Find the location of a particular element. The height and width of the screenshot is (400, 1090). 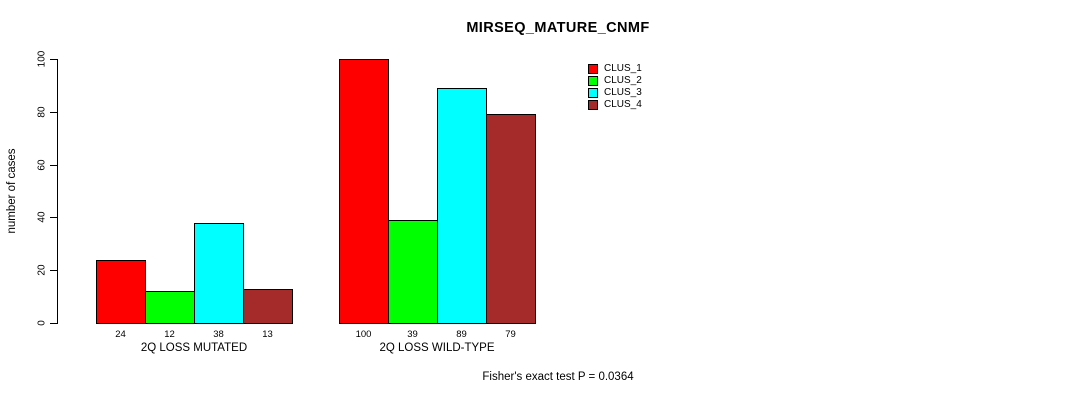

legend-label: CLUS_4 is located at coordinates (623, 104).